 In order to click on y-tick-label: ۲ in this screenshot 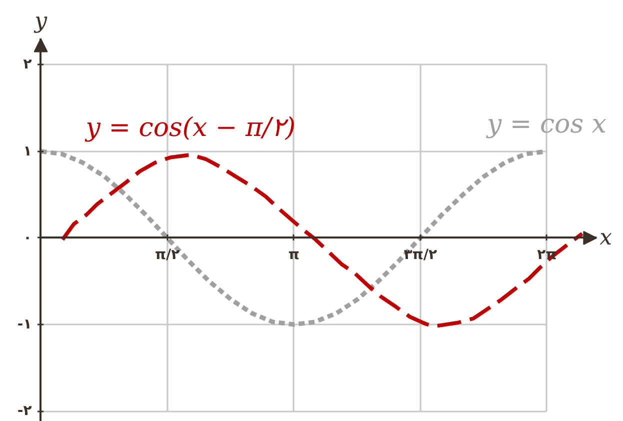, I will do `click(27, 64)`.